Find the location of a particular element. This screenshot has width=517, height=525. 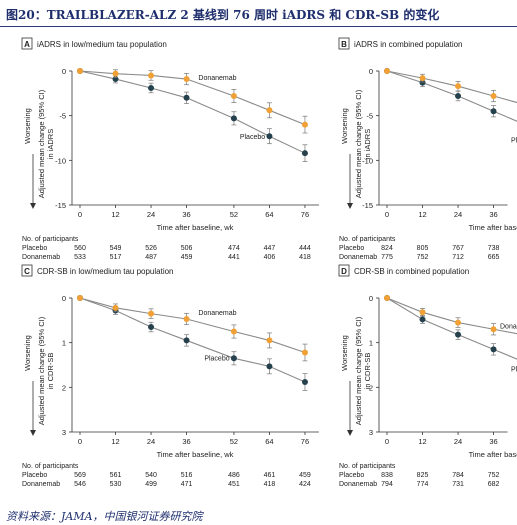

participants-count: 447 is located at coordinates (270, 248).